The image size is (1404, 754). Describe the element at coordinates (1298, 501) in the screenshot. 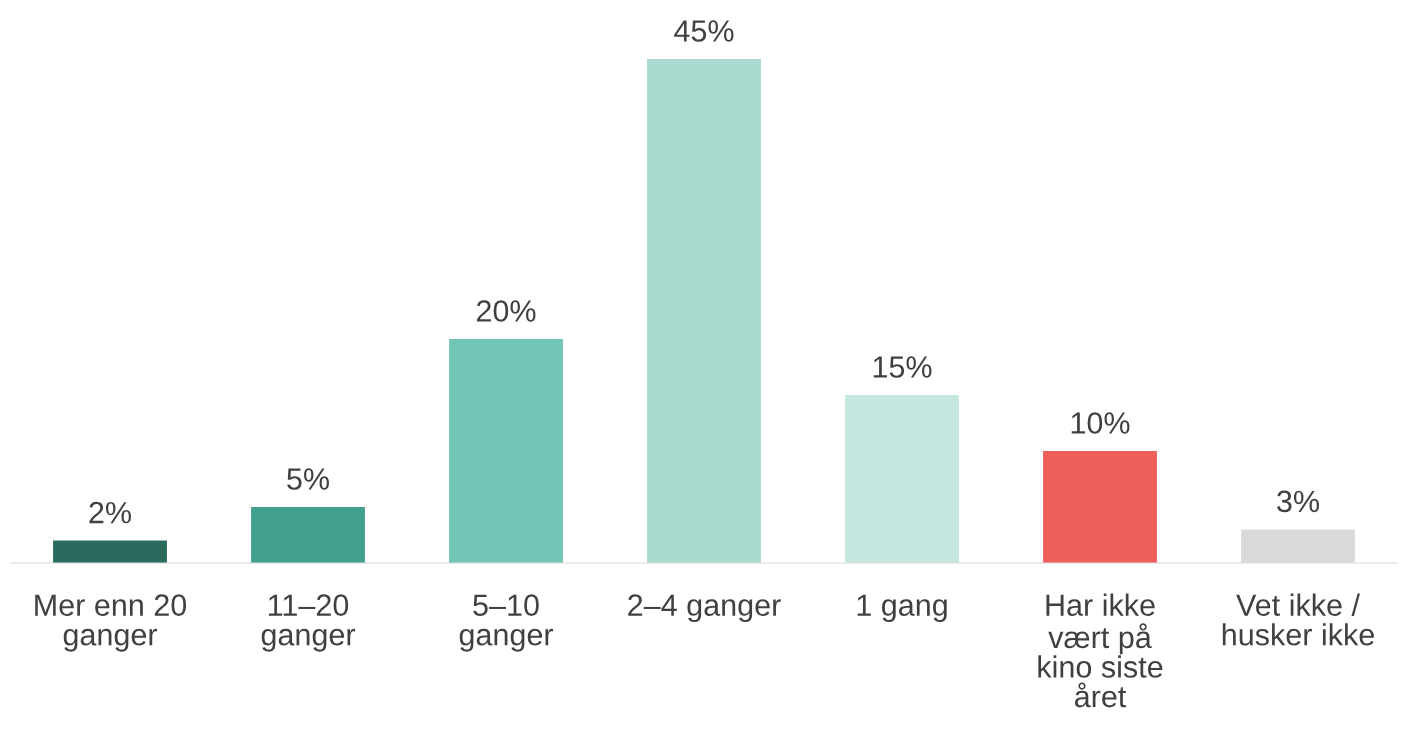

I see `data-label: 3%` at that location.